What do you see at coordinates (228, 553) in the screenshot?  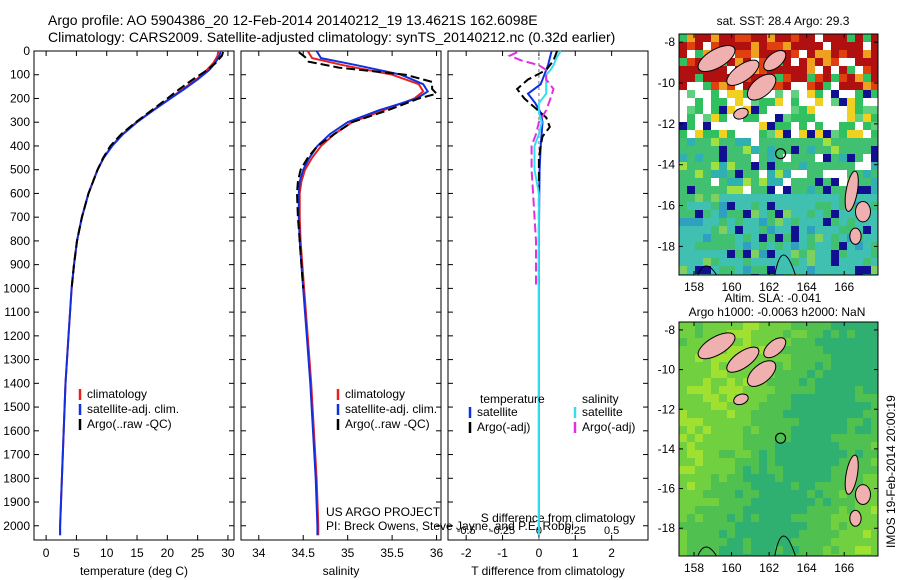 I see `x-tick-label: 30` at bounding box center [228, 553].